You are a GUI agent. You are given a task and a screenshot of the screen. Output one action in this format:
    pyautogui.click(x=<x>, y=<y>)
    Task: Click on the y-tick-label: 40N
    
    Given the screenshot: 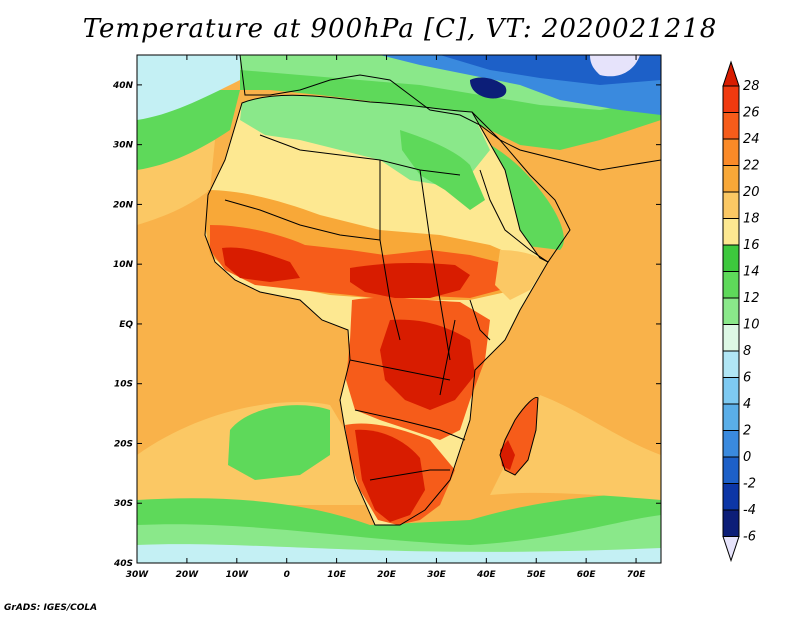 What is the action you would take?
    pyautogui.click(x=123, y=86)
    